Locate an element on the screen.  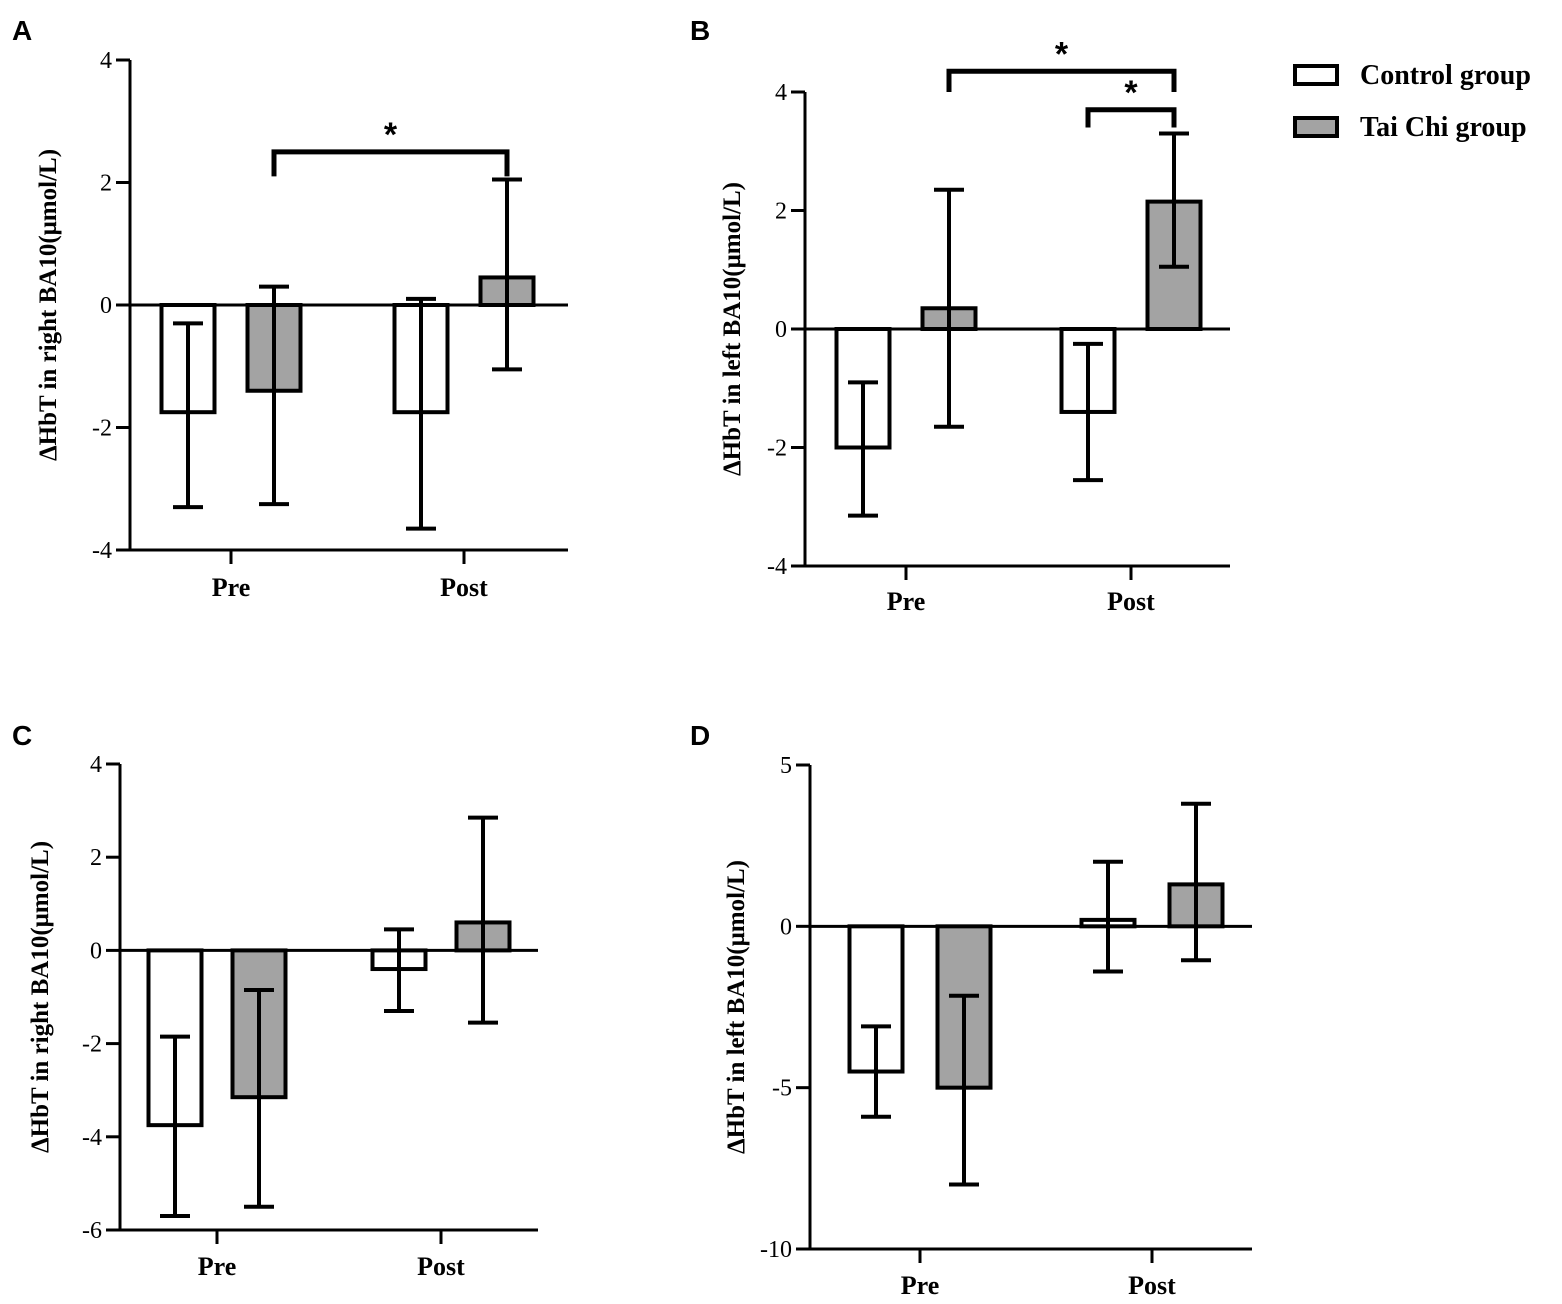
y-tick-label: 5 is located at coordinates (786, 766).